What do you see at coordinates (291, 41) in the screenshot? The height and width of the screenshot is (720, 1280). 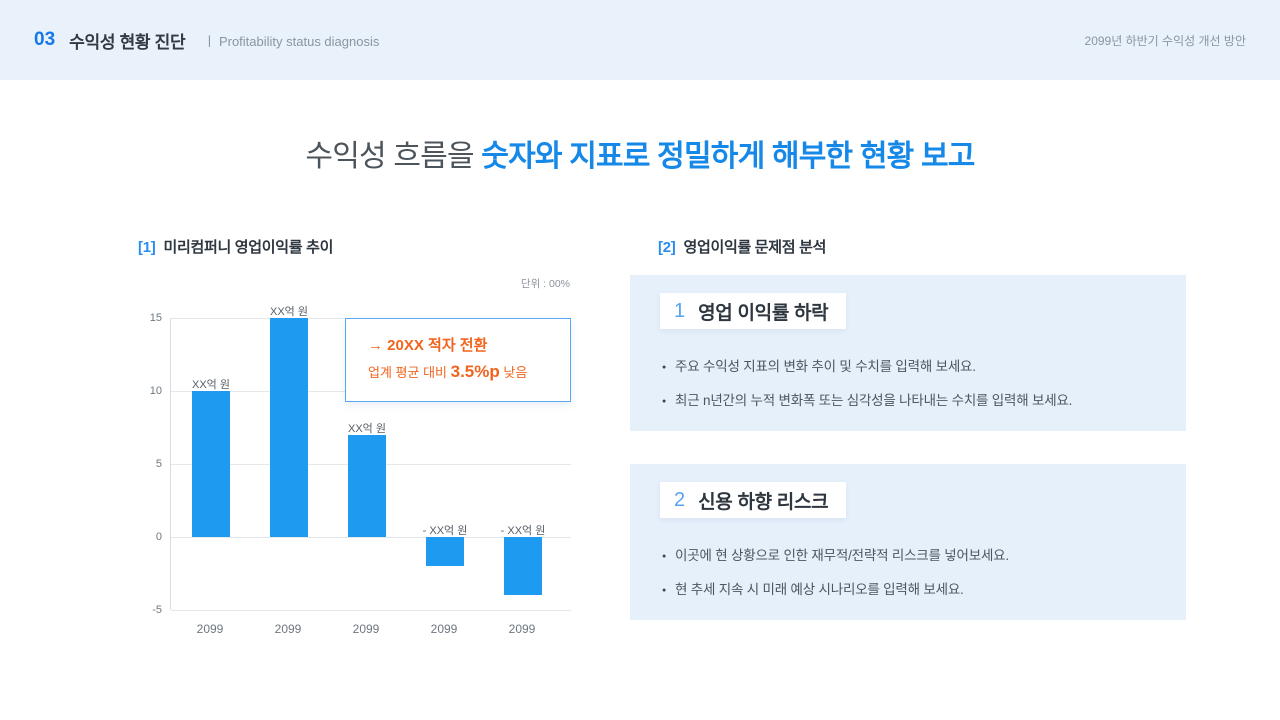 I see `header-subtitle: ㅣ Profitability status diagnosis` at bounding box center [291, 41].